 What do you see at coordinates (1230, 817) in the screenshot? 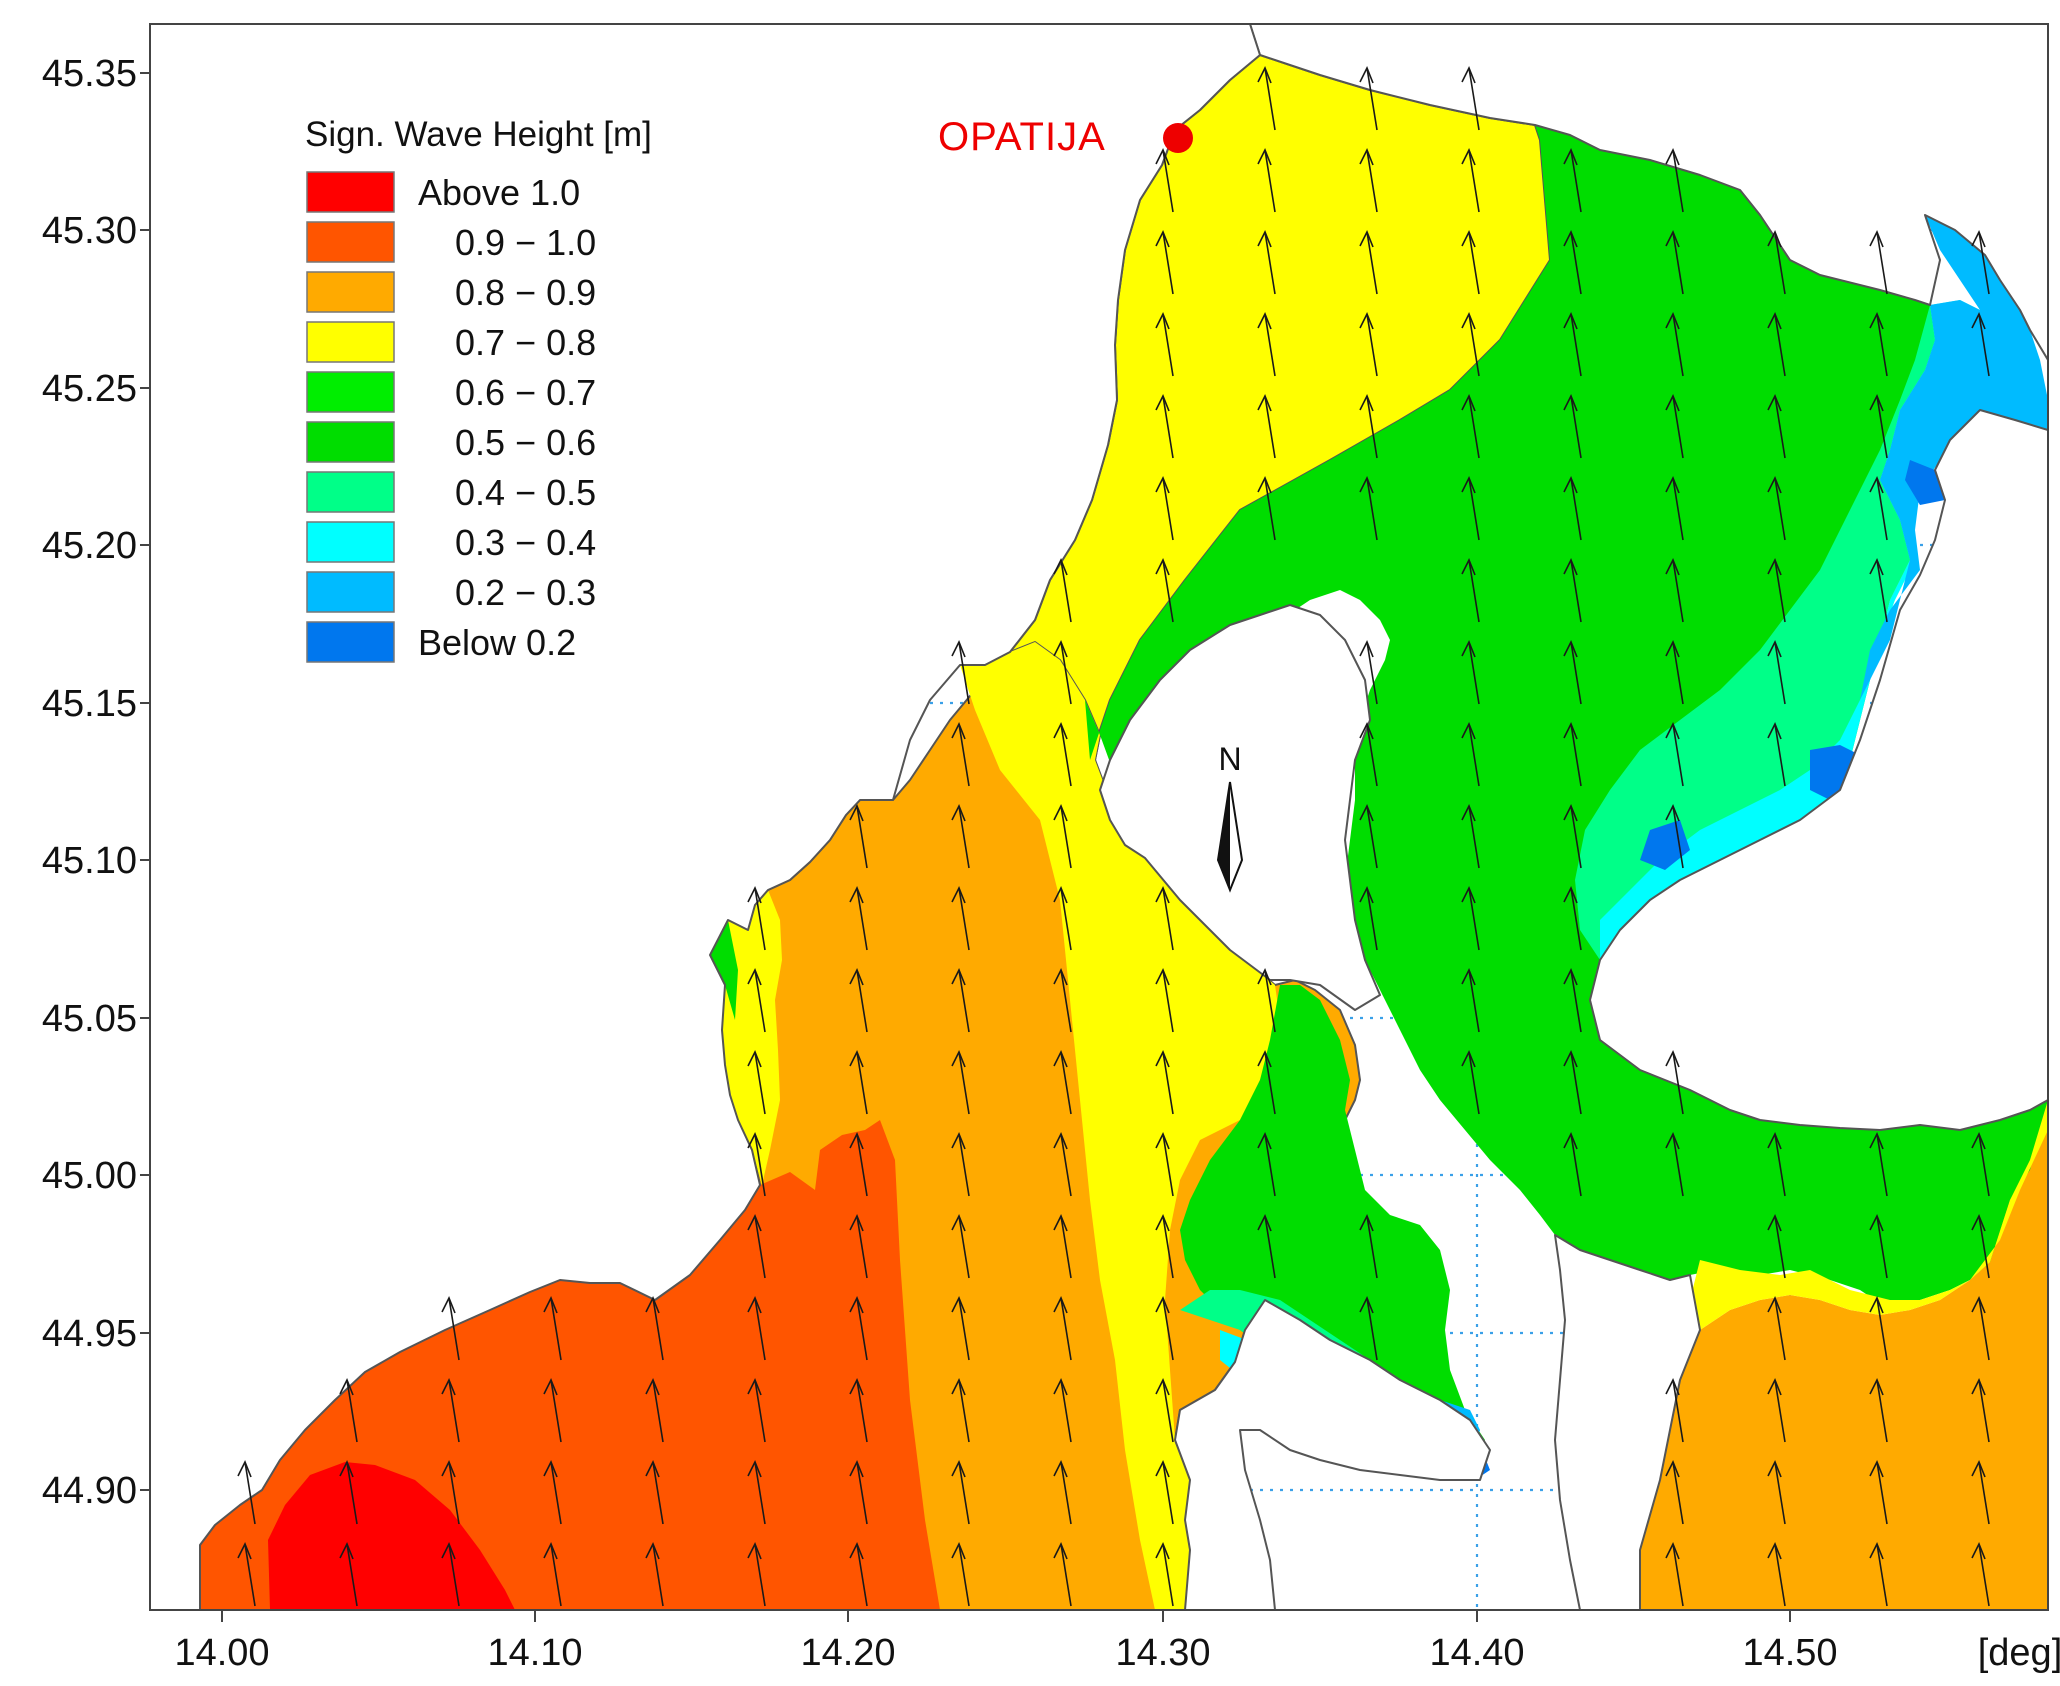
I see `north-arrow-icon: N` at bounding box center [1230, 817].